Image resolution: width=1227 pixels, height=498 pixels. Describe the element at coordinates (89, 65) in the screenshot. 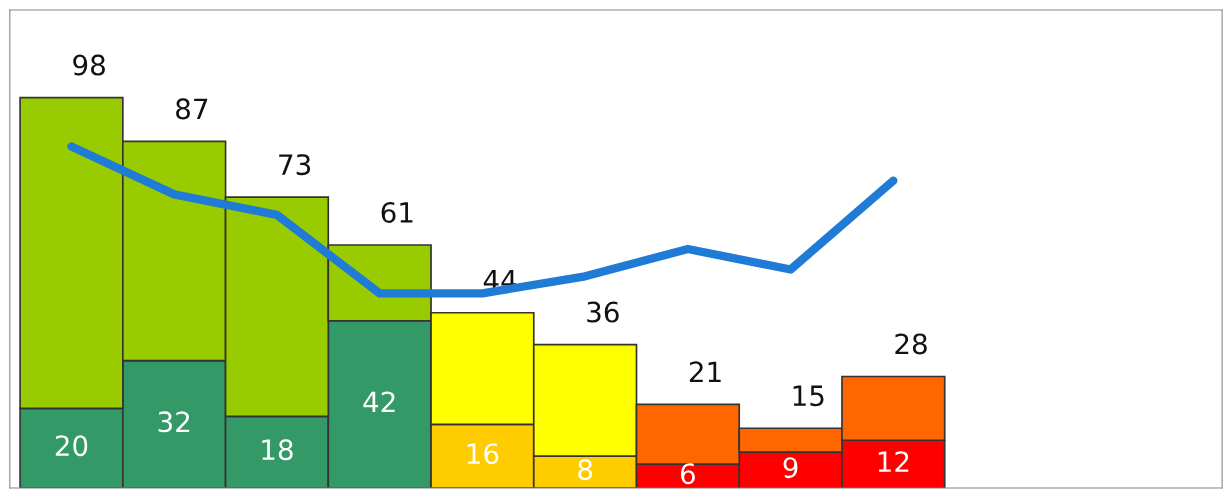

I see `total-label: 98` at that location.